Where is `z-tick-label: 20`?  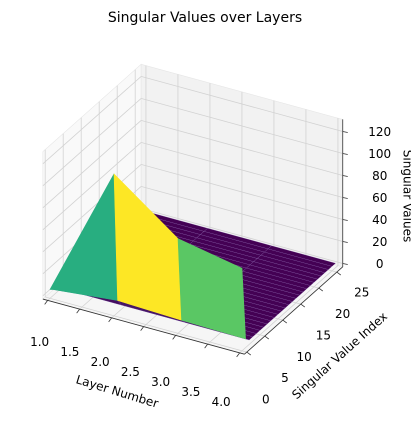 z-tick-label: 20 is located at coordinates (379, 242).